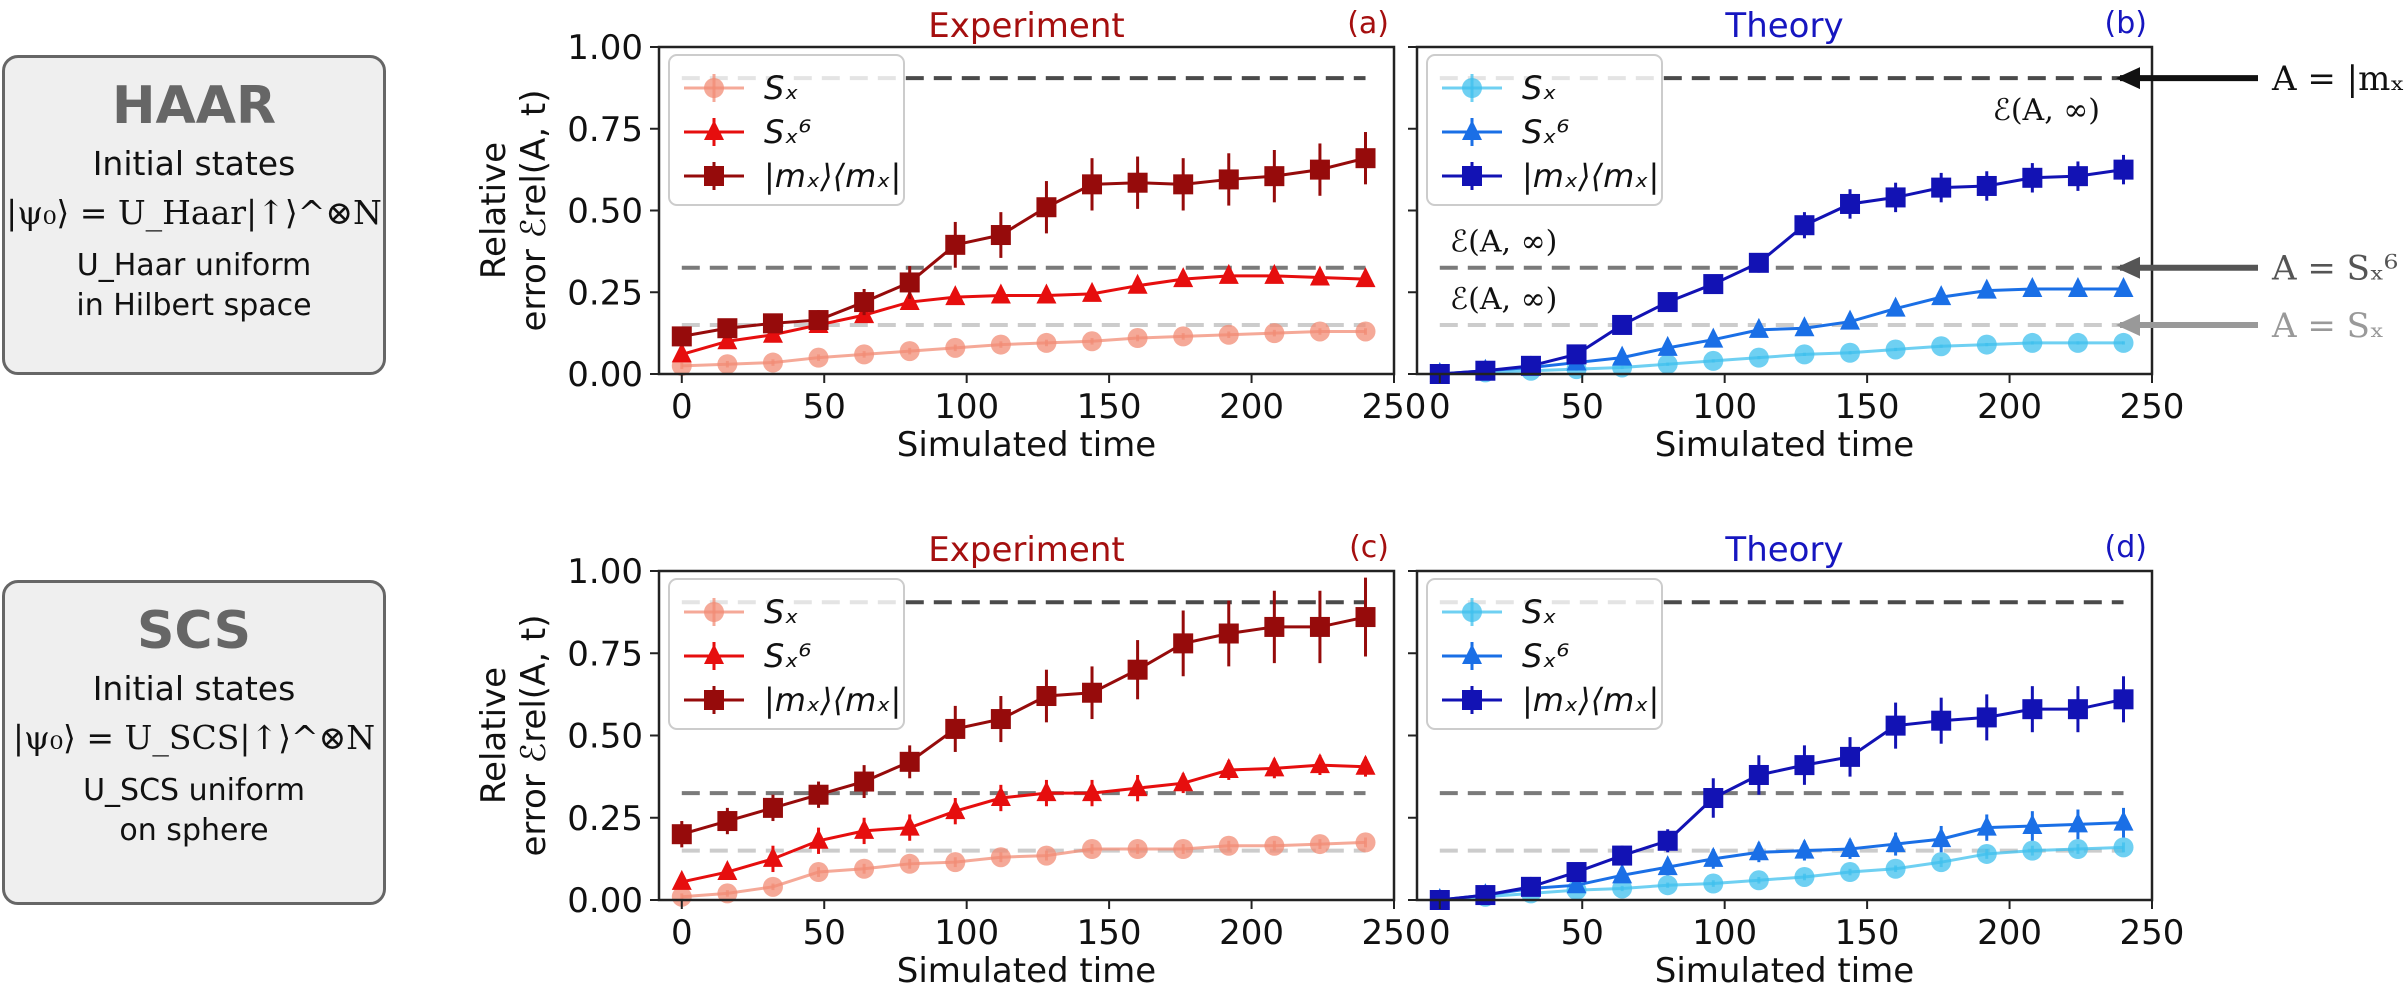 Image resolution: width=2407 pixels, height=994 pixels. Describe the element at coordinates (2334, 269) in the screenshot. I see `annotation-label: A = Sₓ⁶` at that location.